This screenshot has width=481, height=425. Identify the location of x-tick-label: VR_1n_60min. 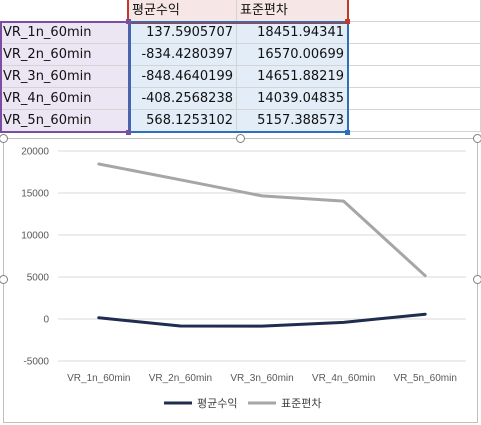
(98, 378).